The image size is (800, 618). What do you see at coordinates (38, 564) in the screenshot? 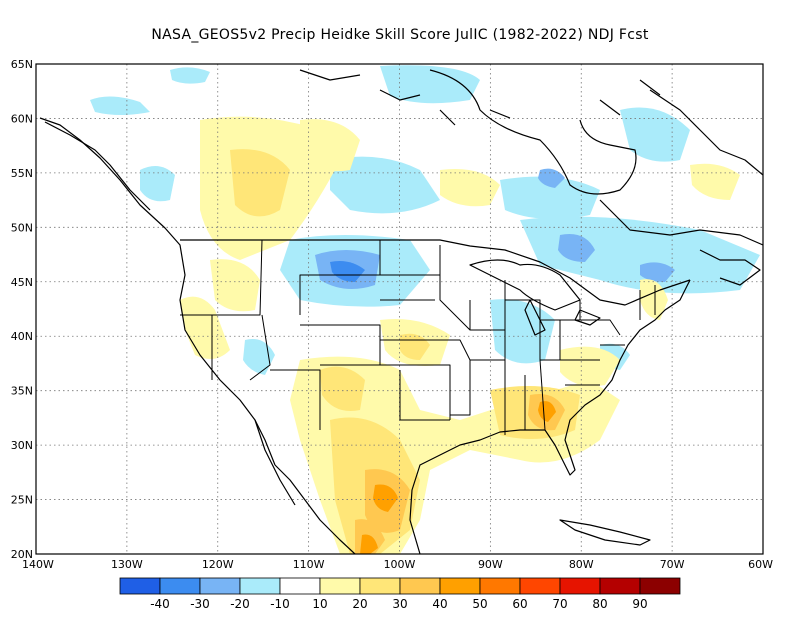
I see `lon-tick-label: 140W` at bounding box center [38, 564].